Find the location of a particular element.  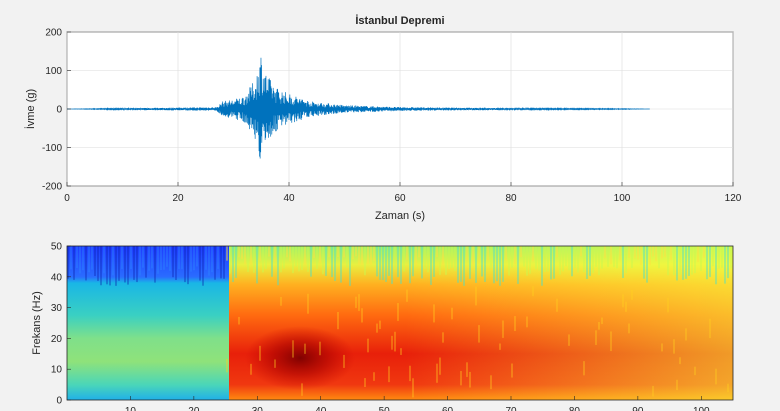

spectrogram-x-tick-label: 60 is located at coordinates (448, 408).